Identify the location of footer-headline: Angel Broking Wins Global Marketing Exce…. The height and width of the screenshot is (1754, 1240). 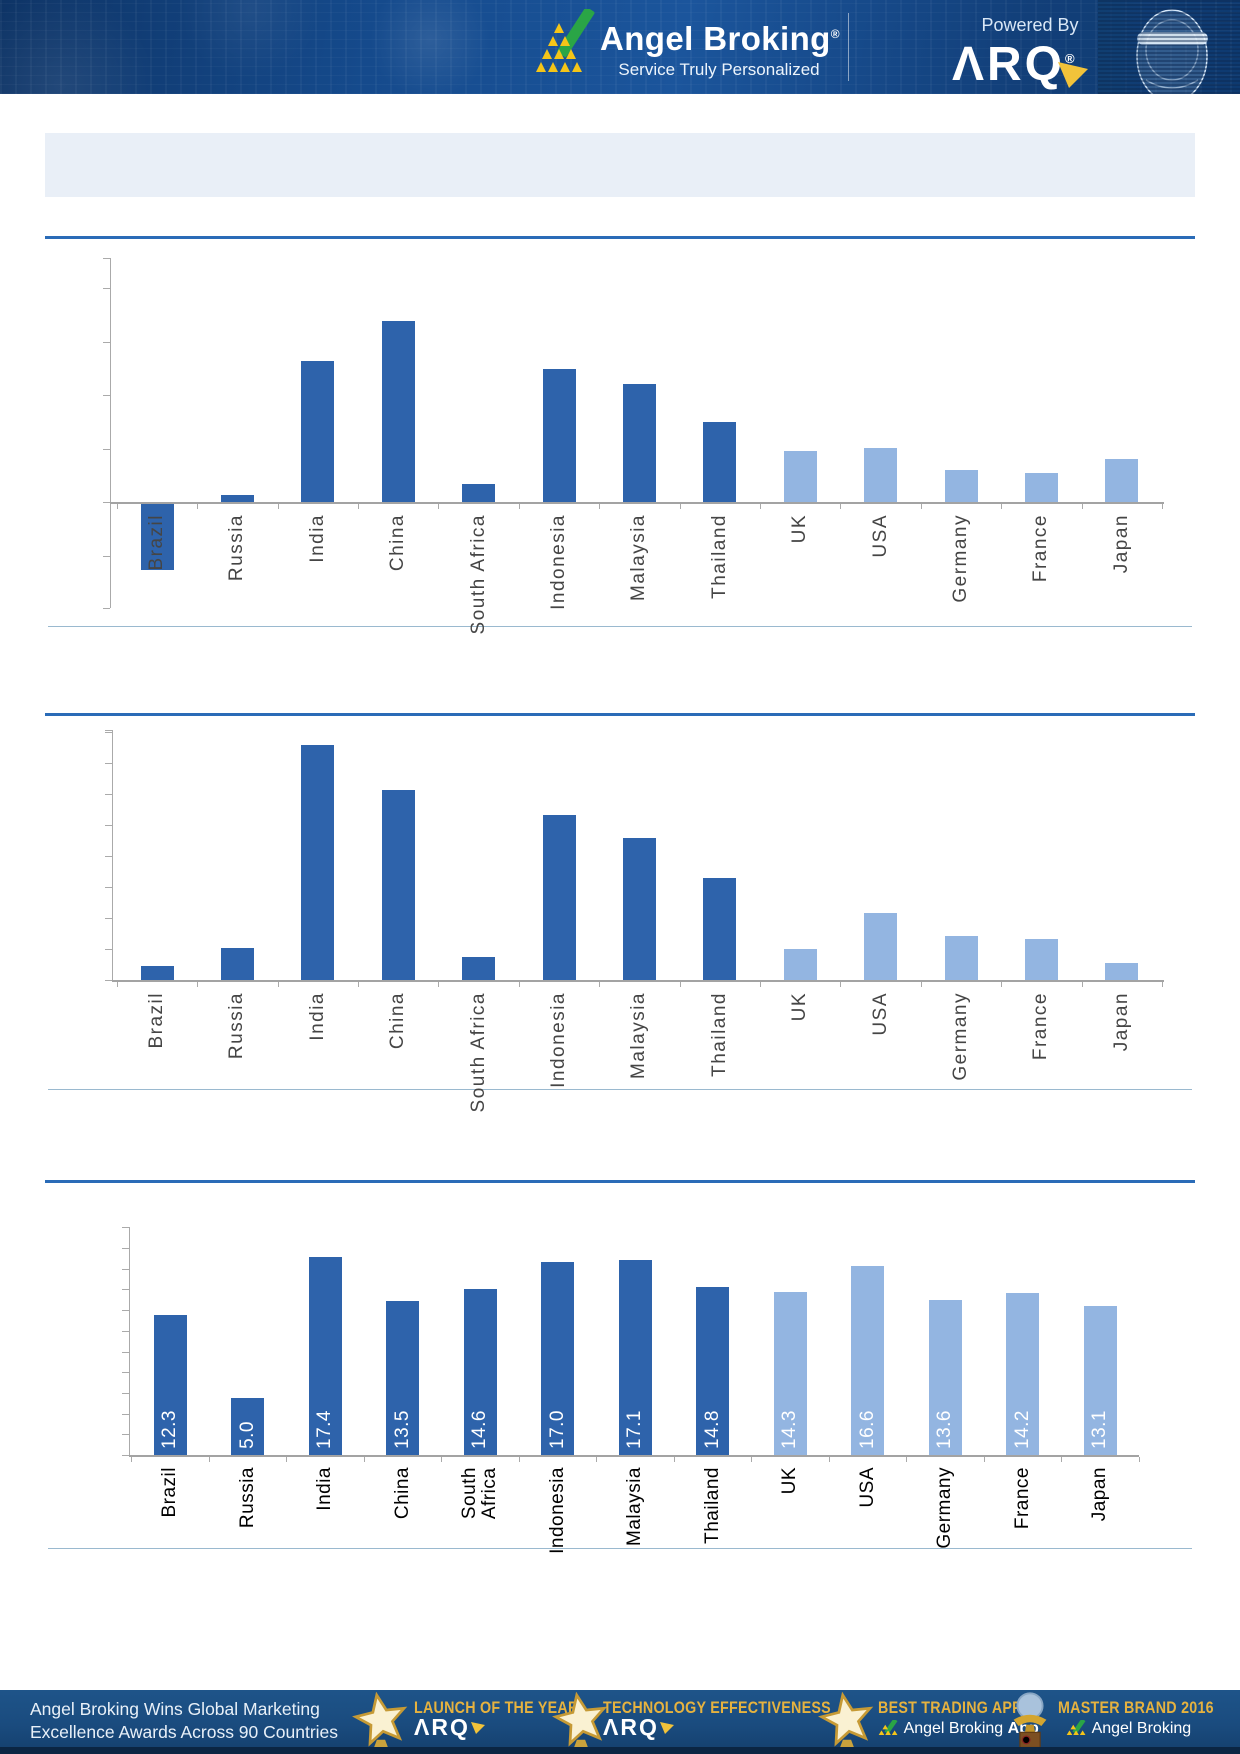
(184, 1720).